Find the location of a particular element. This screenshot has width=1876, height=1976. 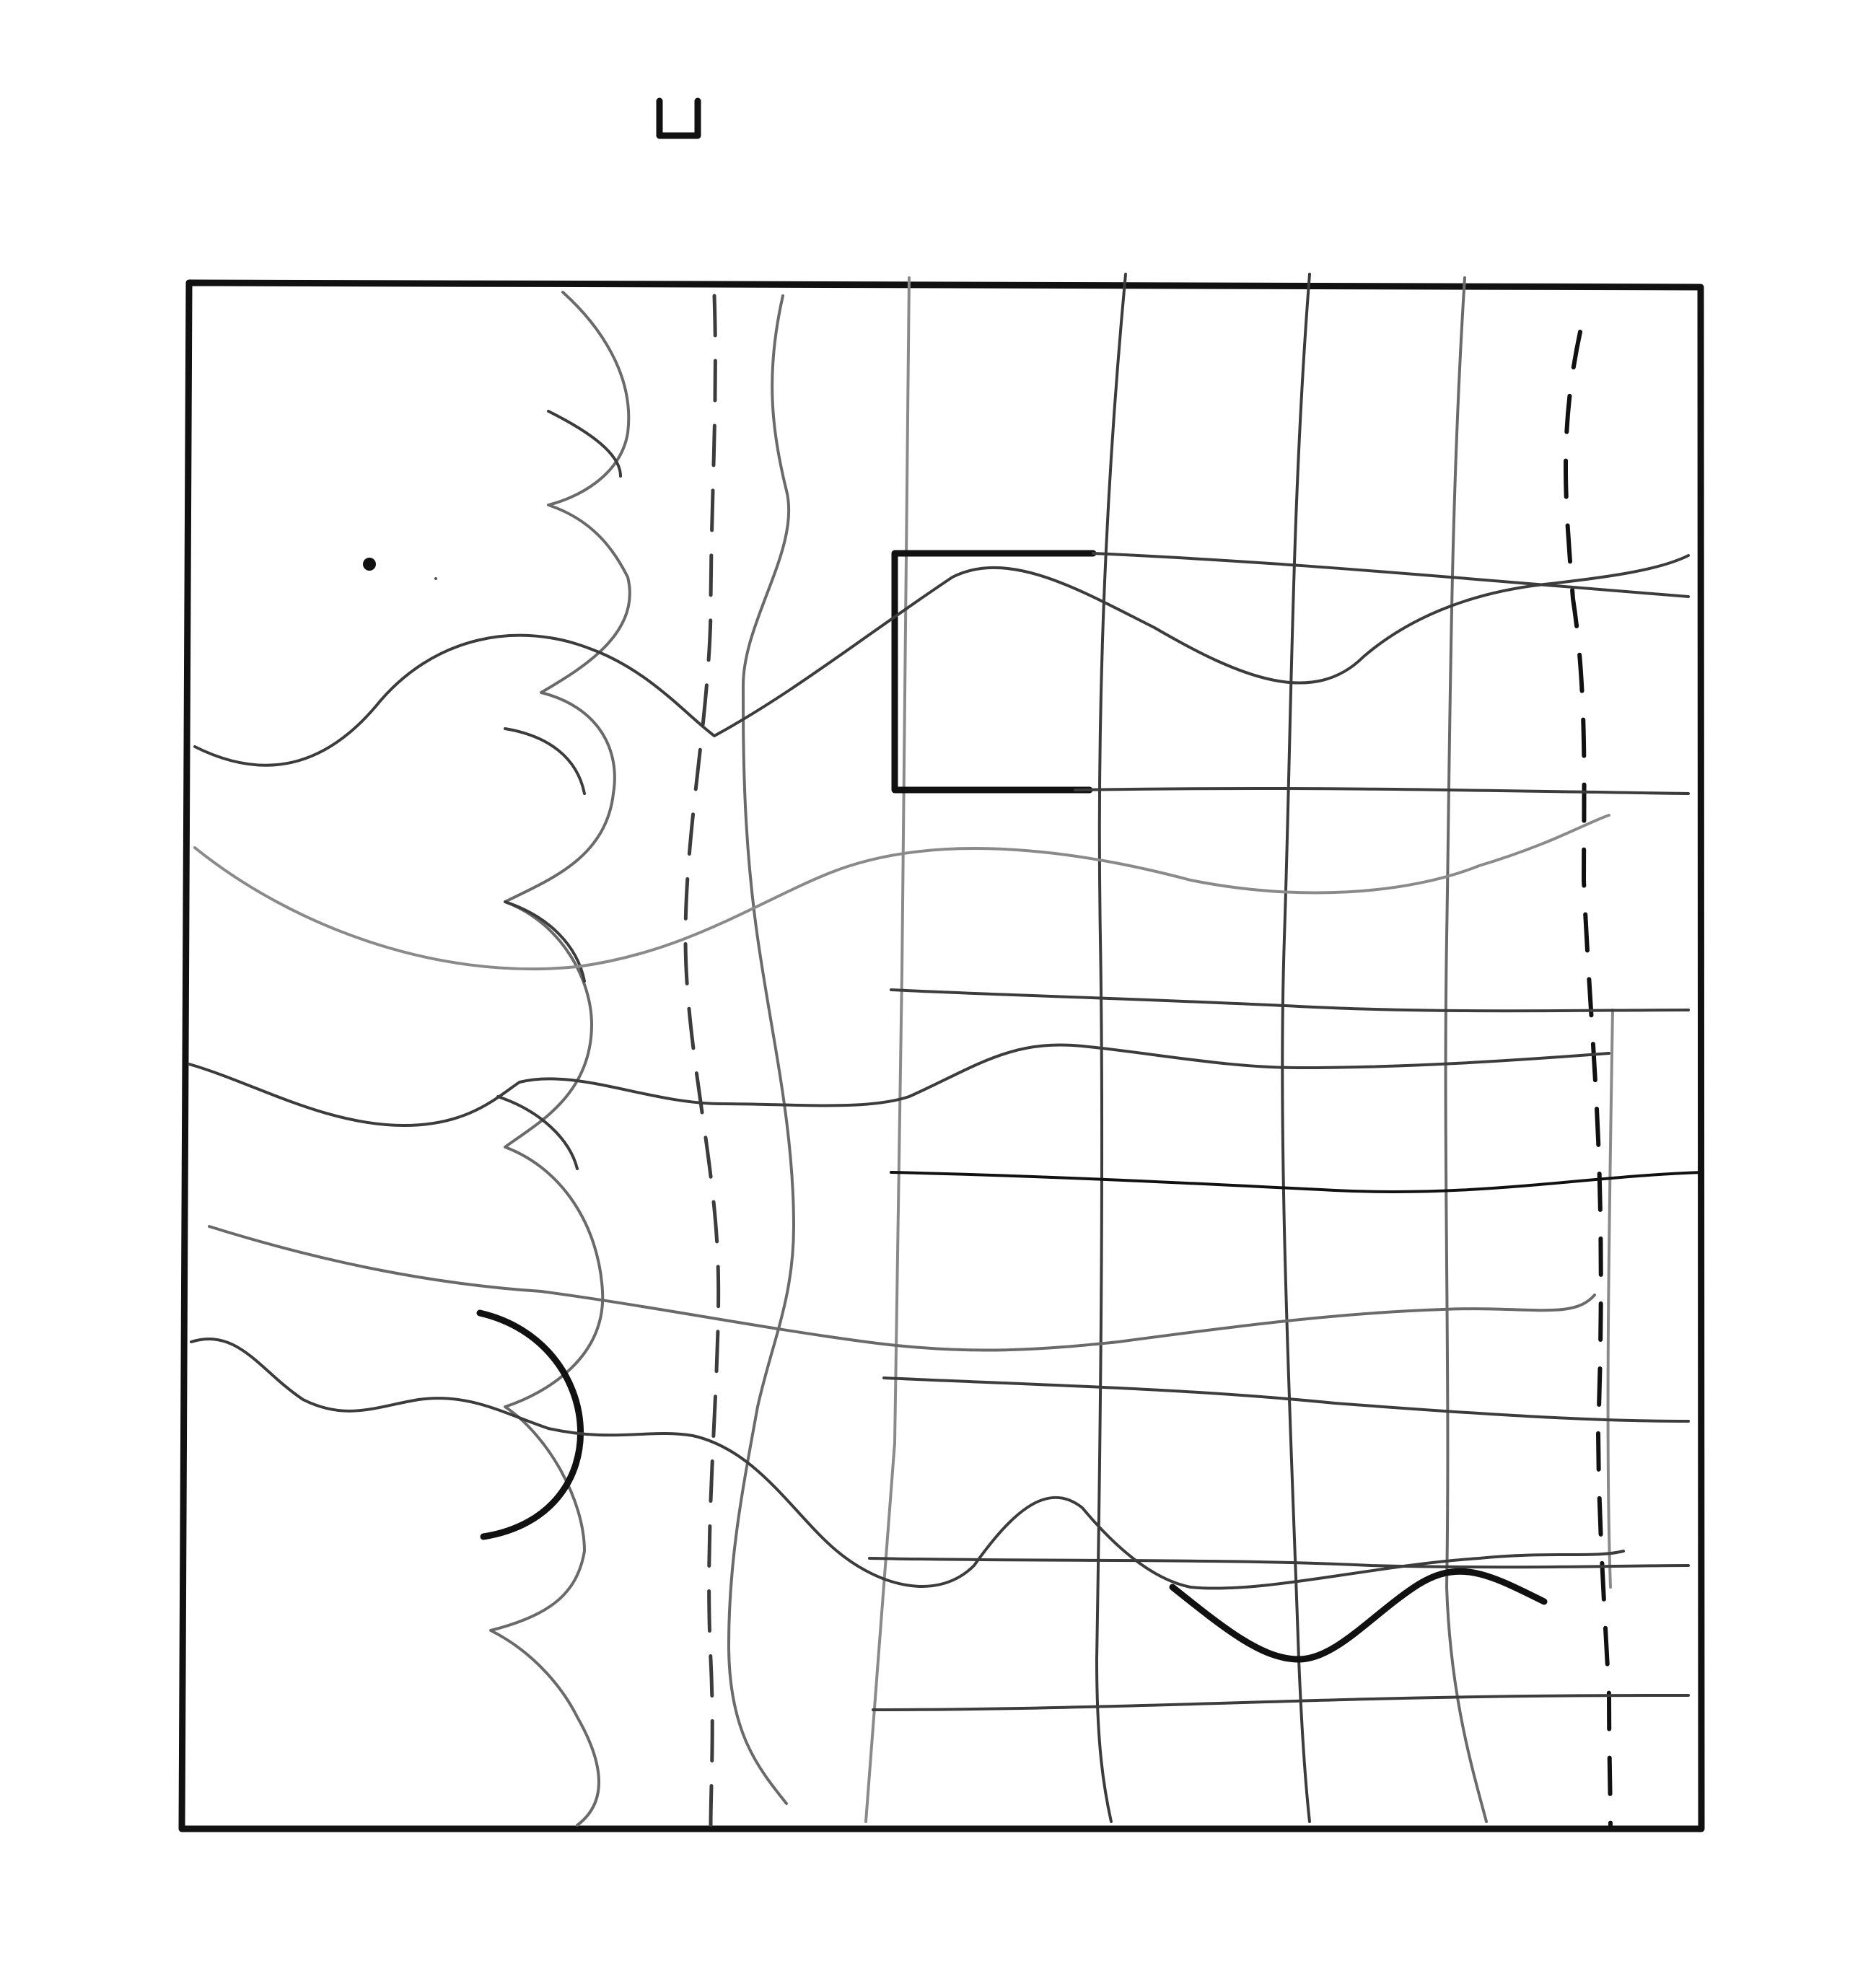

scalloped-boundary is located at coordinates (560, 1059).